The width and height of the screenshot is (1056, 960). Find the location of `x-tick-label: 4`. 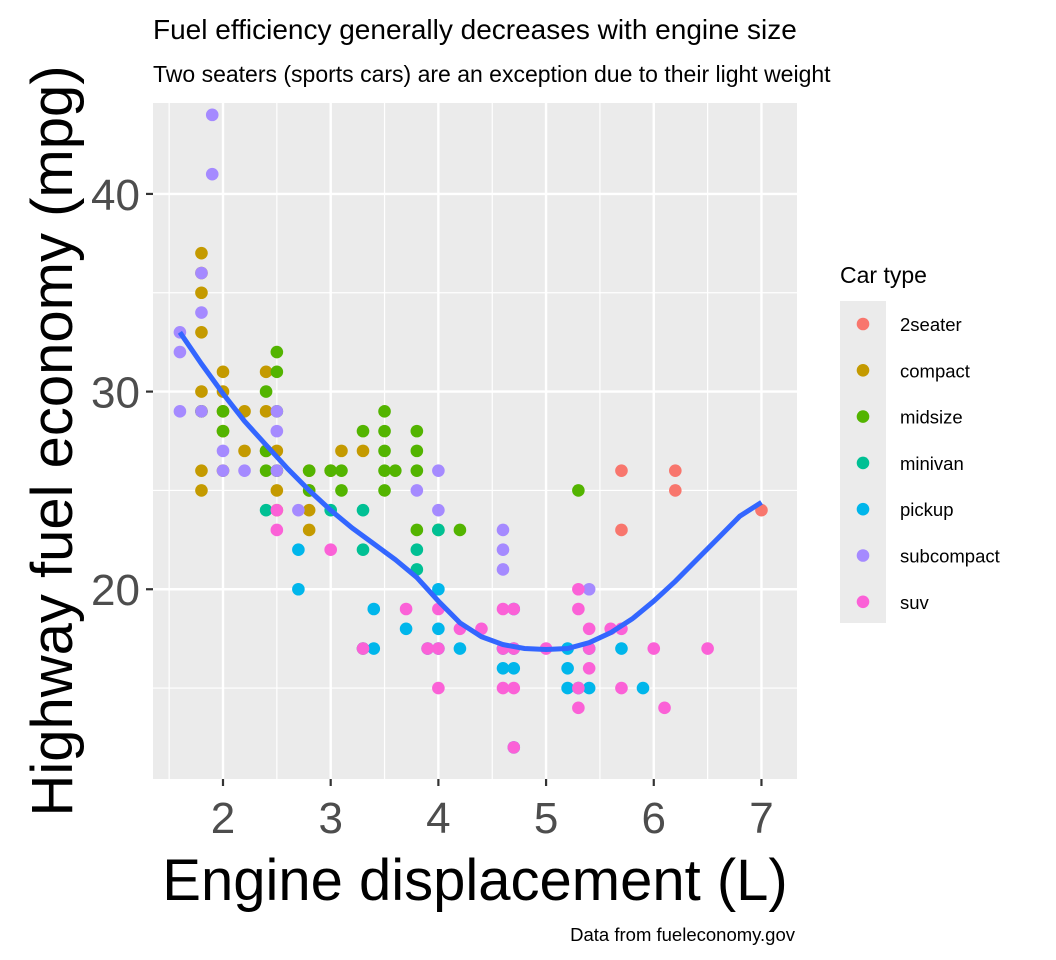

x-tick-label: 4 is located at coordinates (438, 818).